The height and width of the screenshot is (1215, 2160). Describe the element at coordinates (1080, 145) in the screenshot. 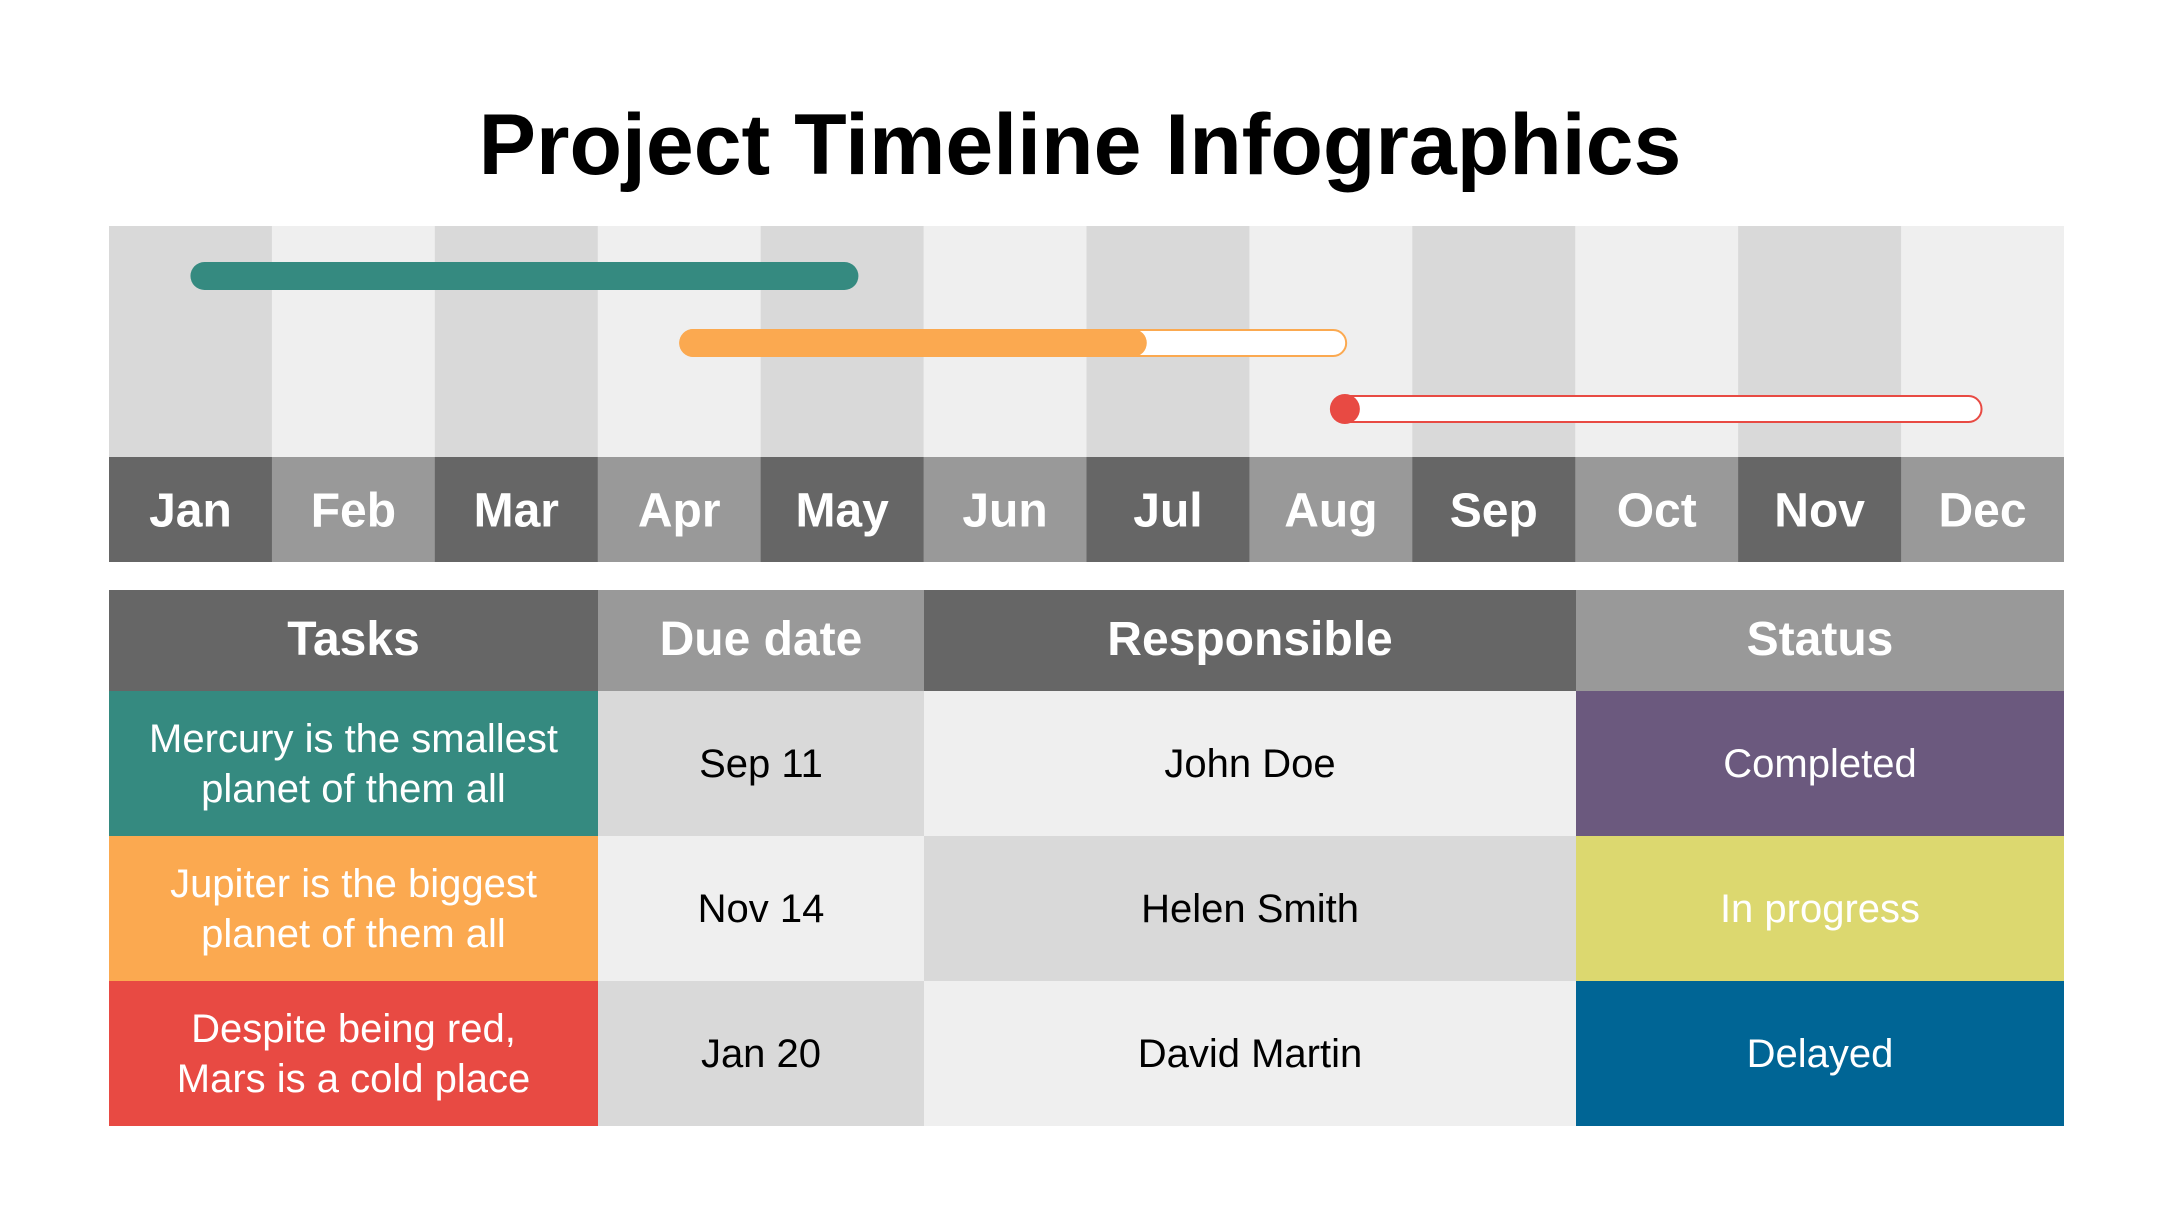

I see `page-title: Project Timeline Infographics` at that location.